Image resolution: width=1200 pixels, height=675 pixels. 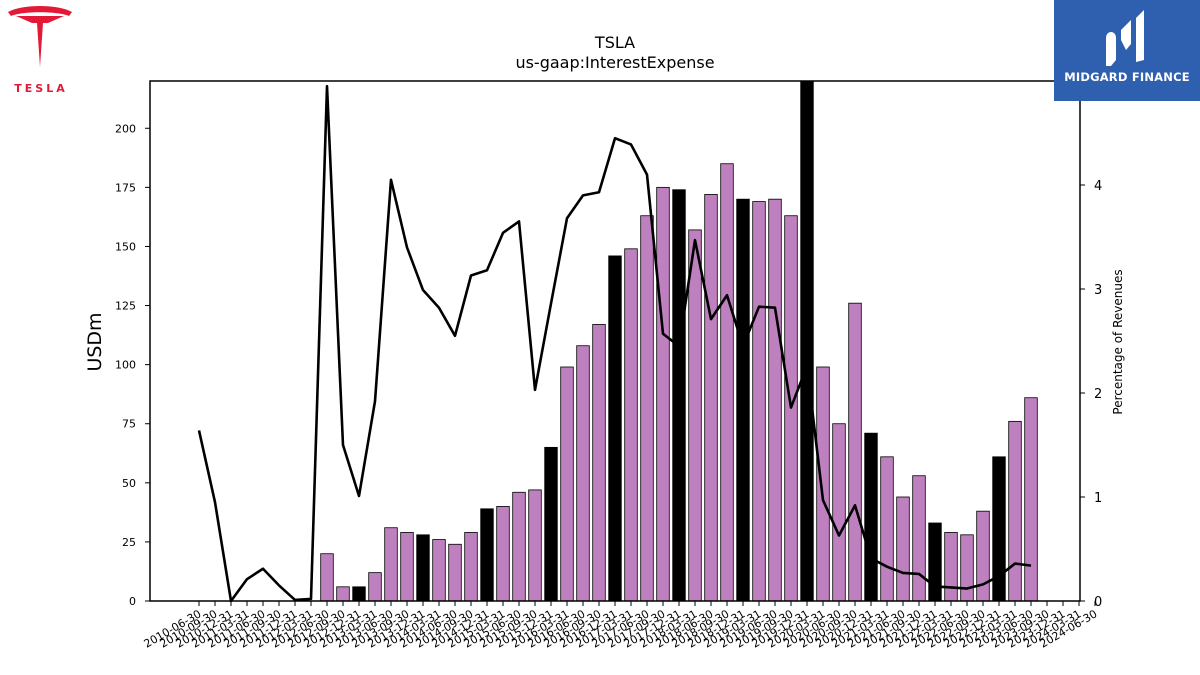 I want to click on y-axis-label: USDm, so click(x=95, y=341).